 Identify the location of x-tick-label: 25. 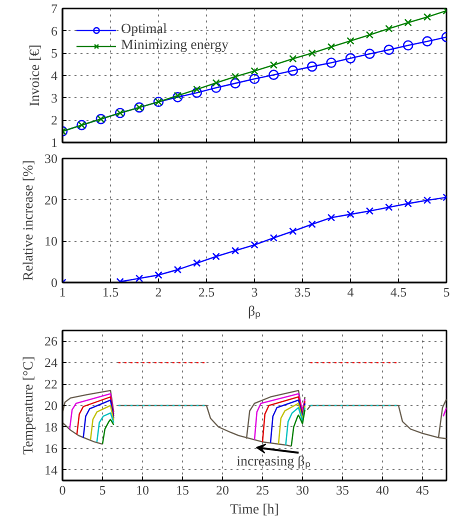
(262, 490).